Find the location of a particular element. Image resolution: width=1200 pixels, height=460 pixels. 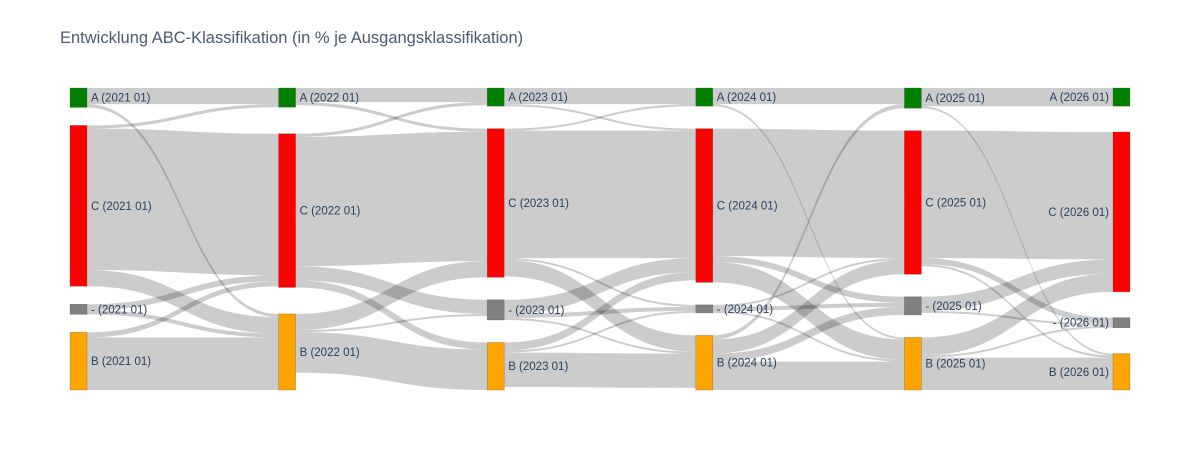

link-B-2023-to-X-2024 is located at coordinates (600, 331).